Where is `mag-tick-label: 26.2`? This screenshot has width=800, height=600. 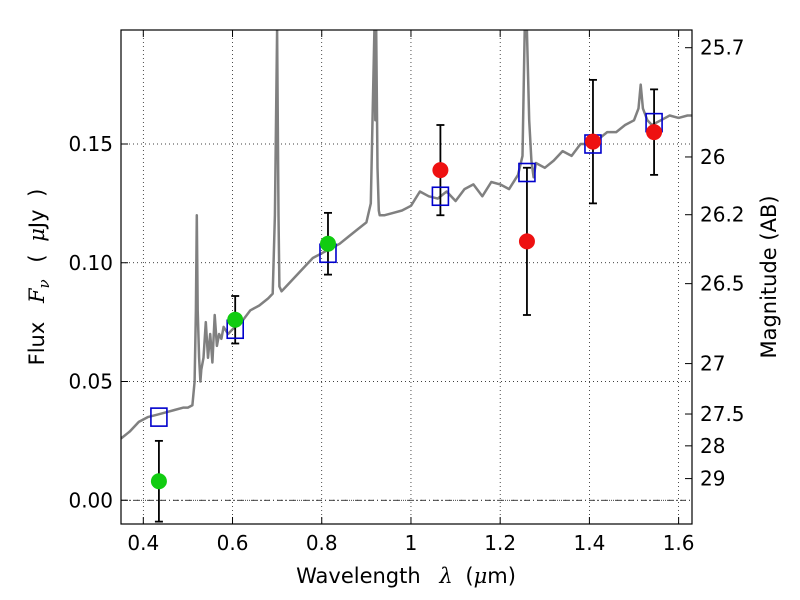 mag-tick-label: 26.2 is located at coordinates (722, 215).